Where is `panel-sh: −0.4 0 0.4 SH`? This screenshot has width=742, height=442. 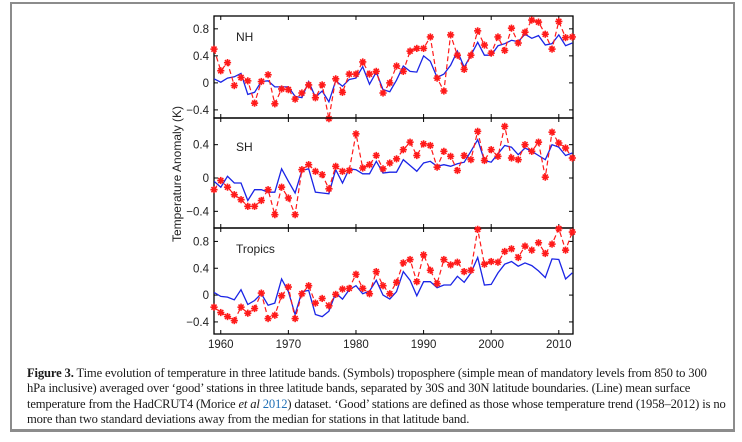
panel-sh: −0.4 0 0.4 SH is located at coordinates (381, 173).